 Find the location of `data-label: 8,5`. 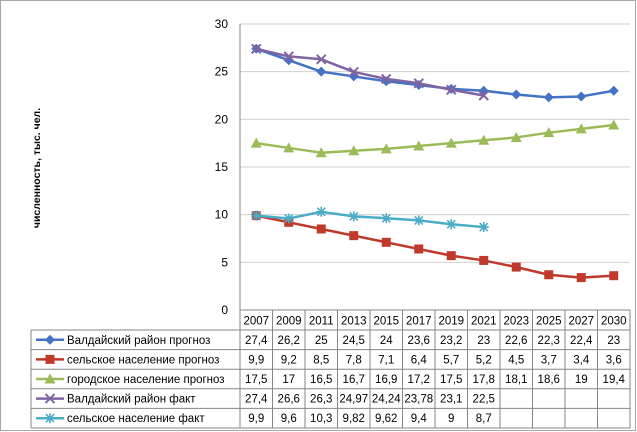

data-label: 8,5 is located at coordinates (321, 360).